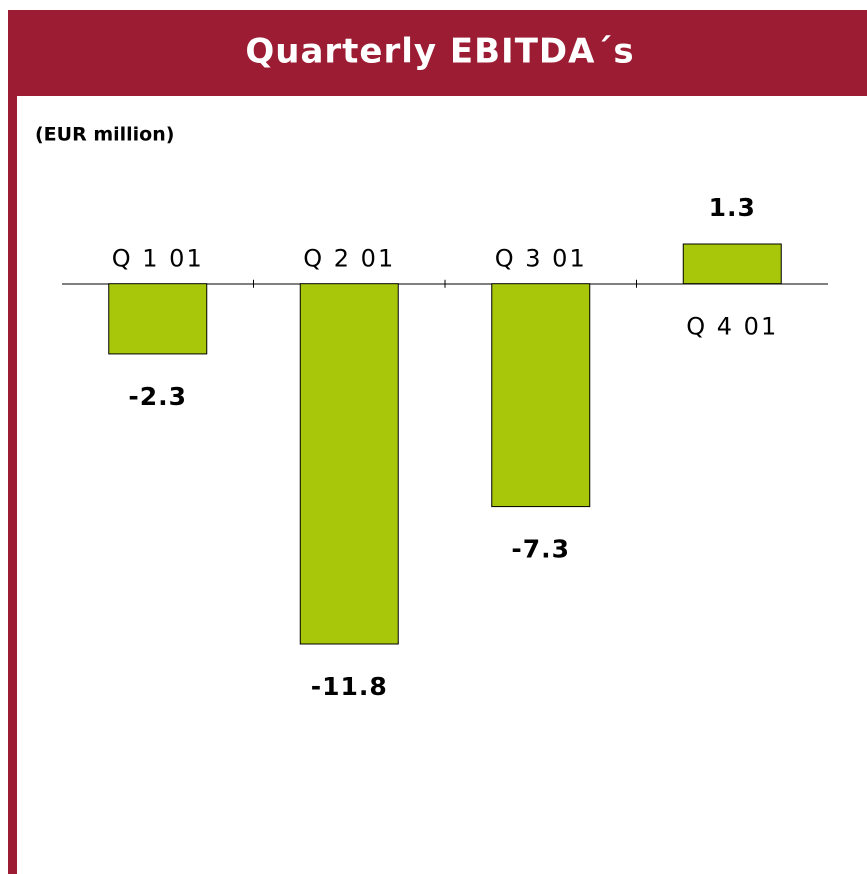 The height and width of the screenshot is (874, 867). Describe the element at coordinates (158, 259) in the screenshot. I see `category-label: Q 1 01` at that location.